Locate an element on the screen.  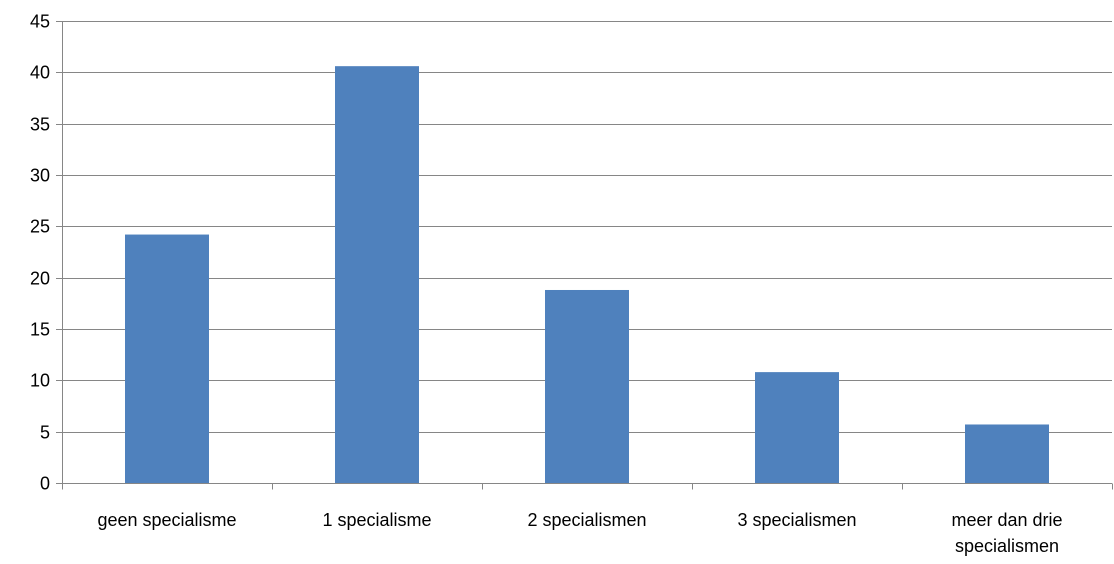
x-tick-label: 1 specialisme is located at coordinates (376, 520).